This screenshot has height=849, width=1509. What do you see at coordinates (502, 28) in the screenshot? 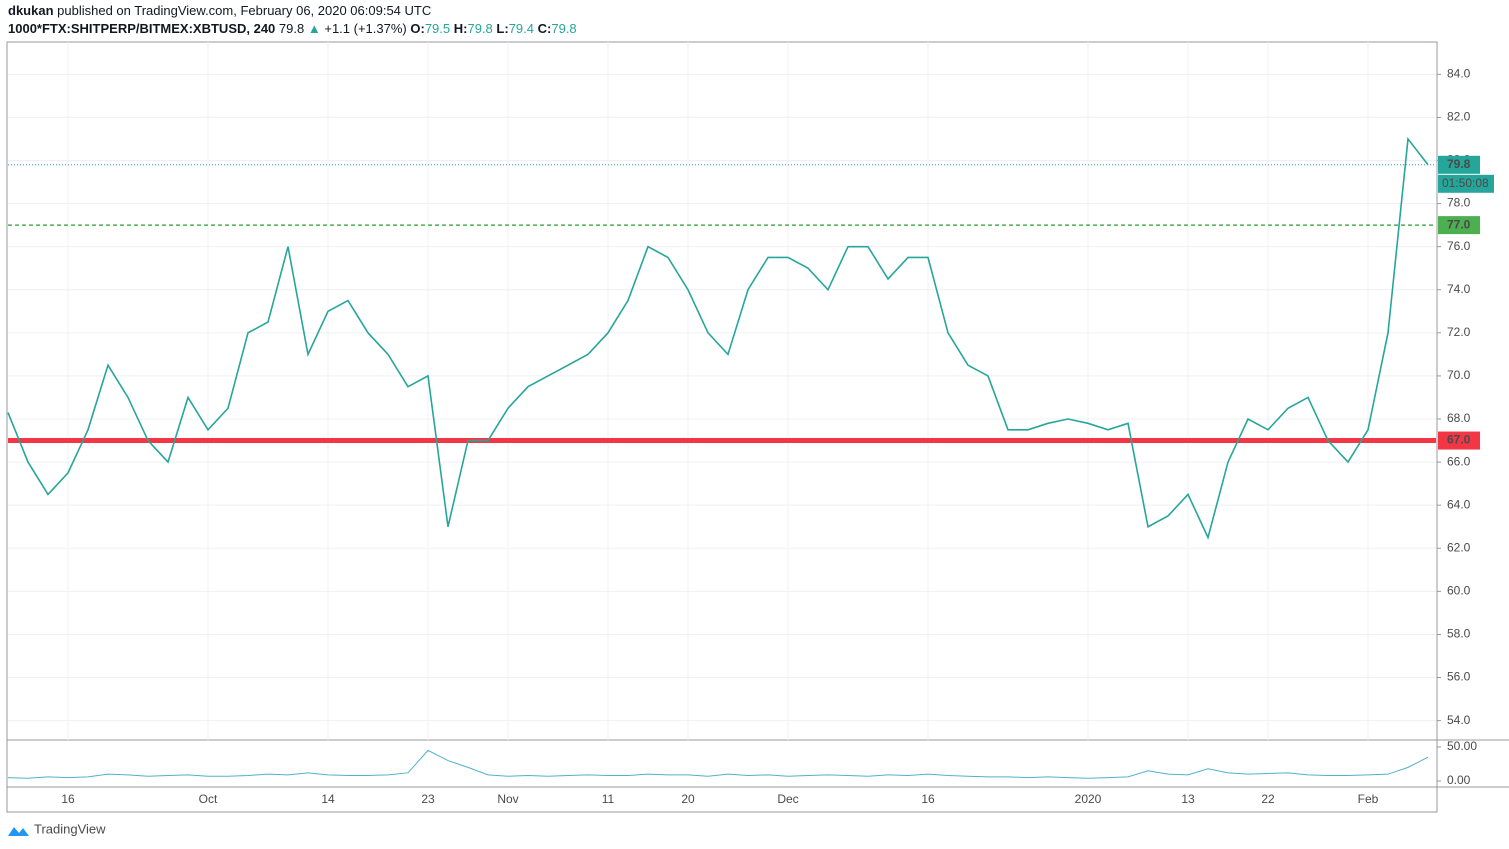
I see `l-label: L:` at bounding box center [502, 28].